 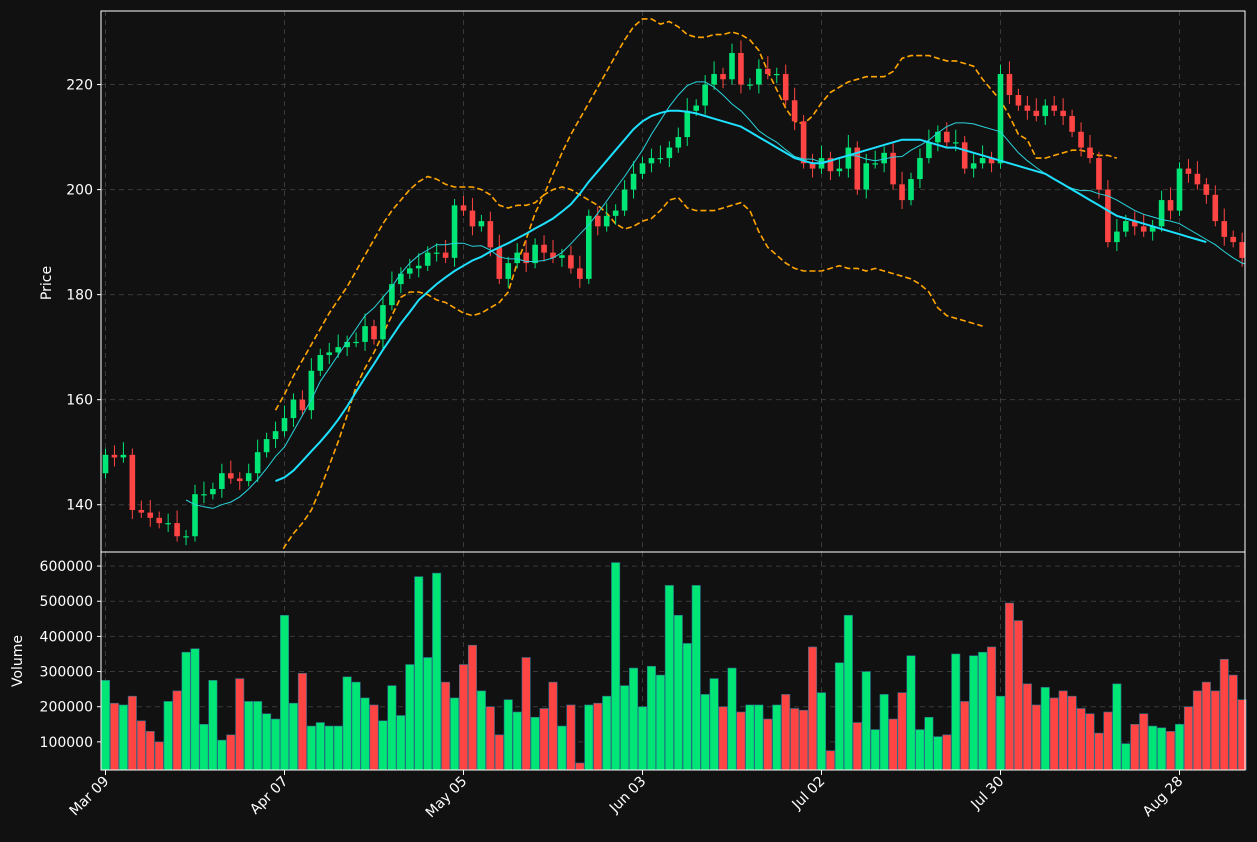 I want to click on volume-tick-label: 600000, so click(x=66, y=567).